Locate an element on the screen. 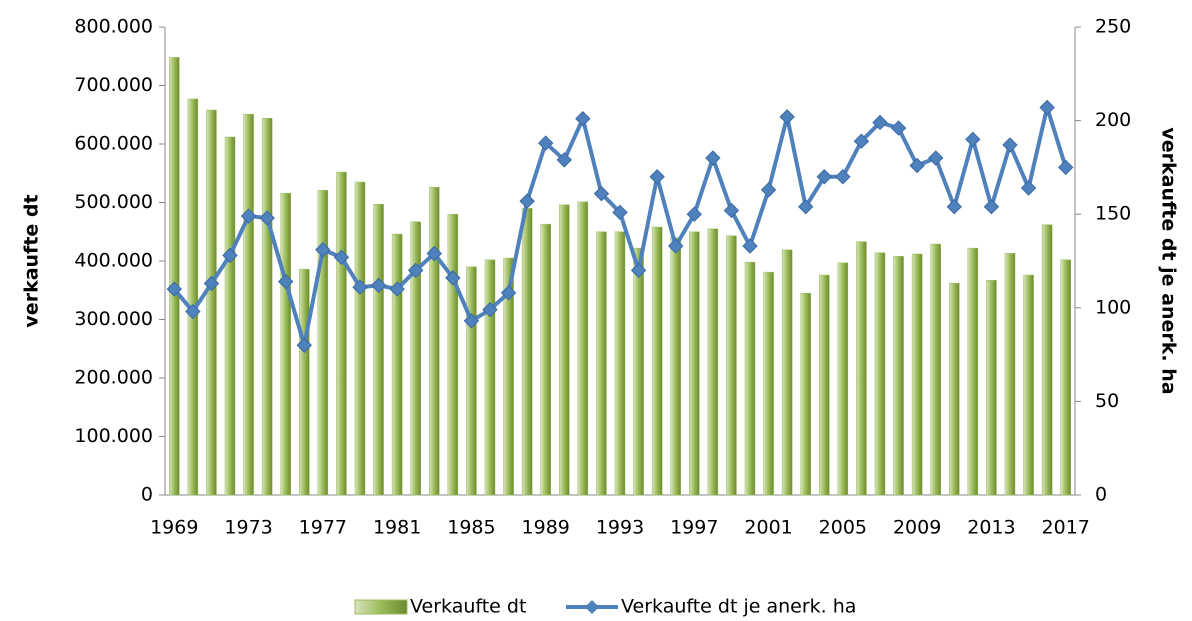  y2-axis-label: verkaufte dt je anerk. ha is located at coordinates (1169, 260).